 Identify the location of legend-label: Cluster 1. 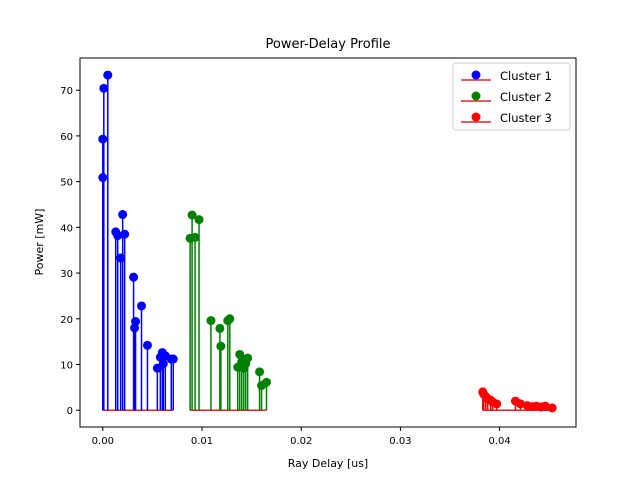
(526, 76).